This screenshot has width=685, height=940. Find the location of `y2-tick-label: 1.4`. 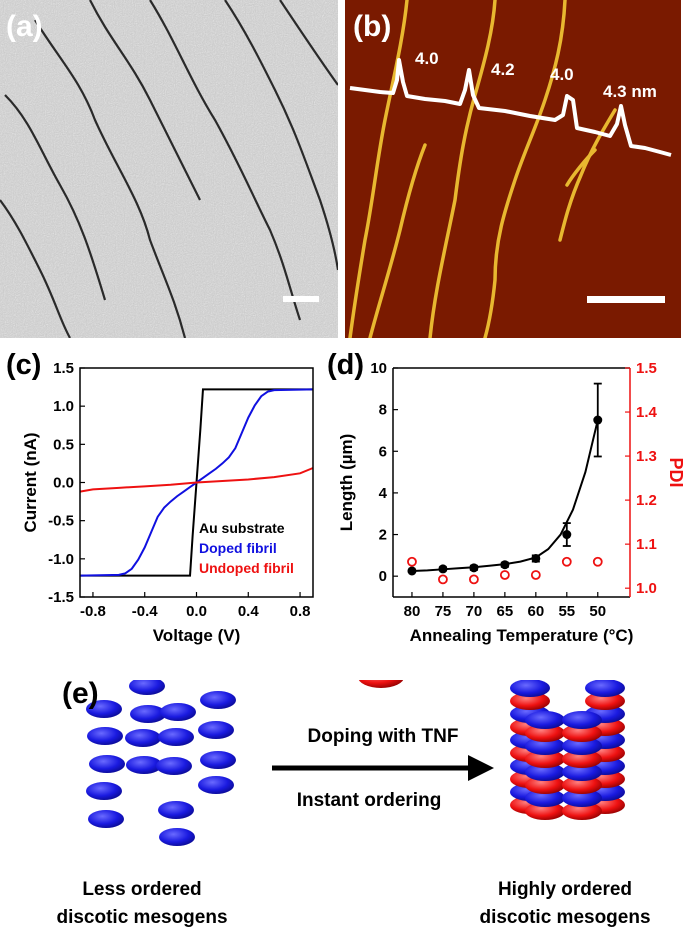

y2-tick-label: 1.4 is located at coordinates (647, 412).